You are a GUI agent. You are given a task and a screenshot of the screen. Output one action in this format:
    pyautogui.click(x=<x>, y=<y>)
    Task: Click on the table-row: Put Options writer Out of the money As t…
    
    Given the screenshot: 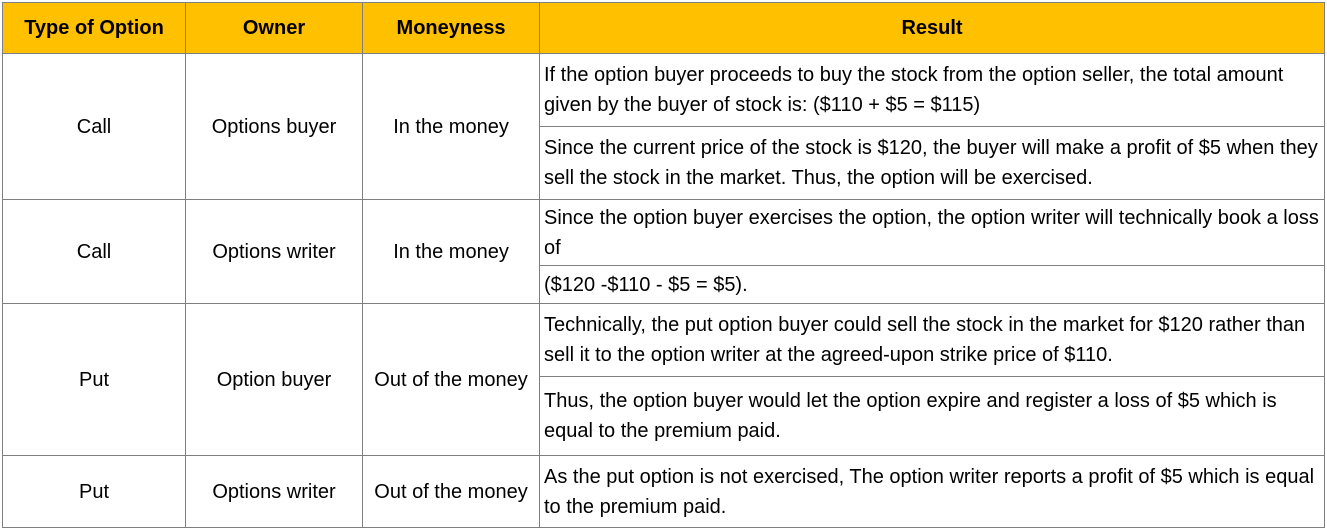 What is the action you would take?
    pyautogui.click(x=663, y=491)
    